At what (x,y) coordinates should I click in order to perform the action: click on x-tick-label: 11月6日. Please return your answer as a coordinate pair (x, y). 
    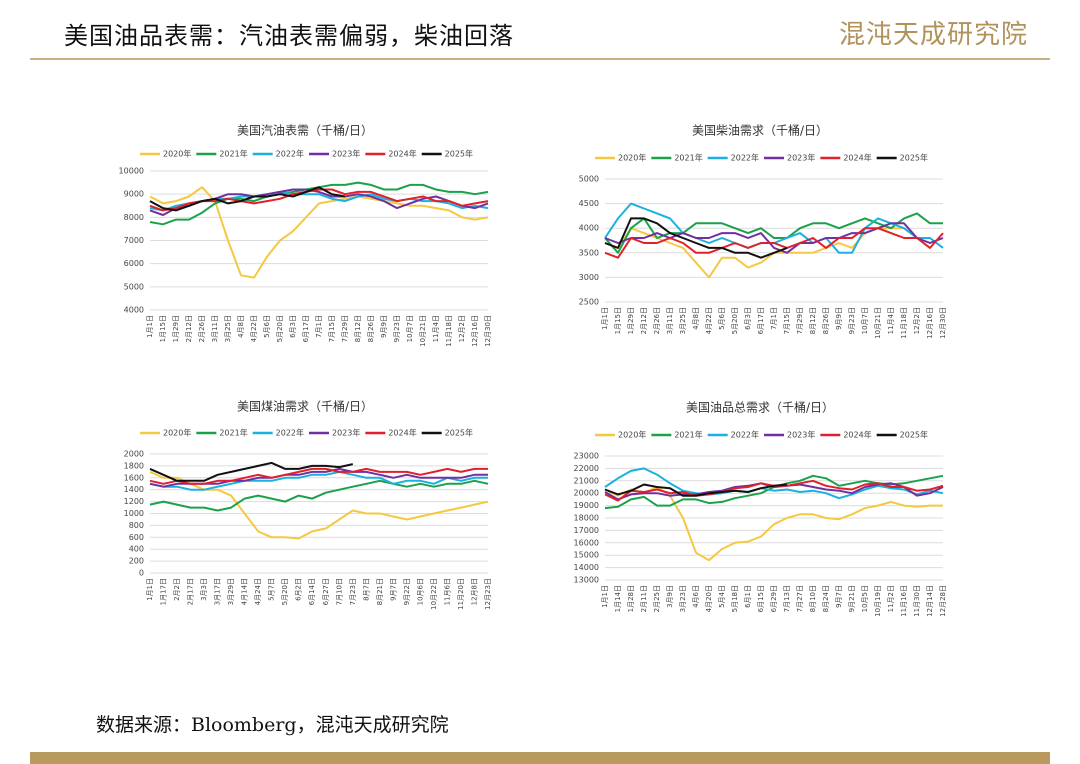
    Looking at the image, I should click on (447, 591).